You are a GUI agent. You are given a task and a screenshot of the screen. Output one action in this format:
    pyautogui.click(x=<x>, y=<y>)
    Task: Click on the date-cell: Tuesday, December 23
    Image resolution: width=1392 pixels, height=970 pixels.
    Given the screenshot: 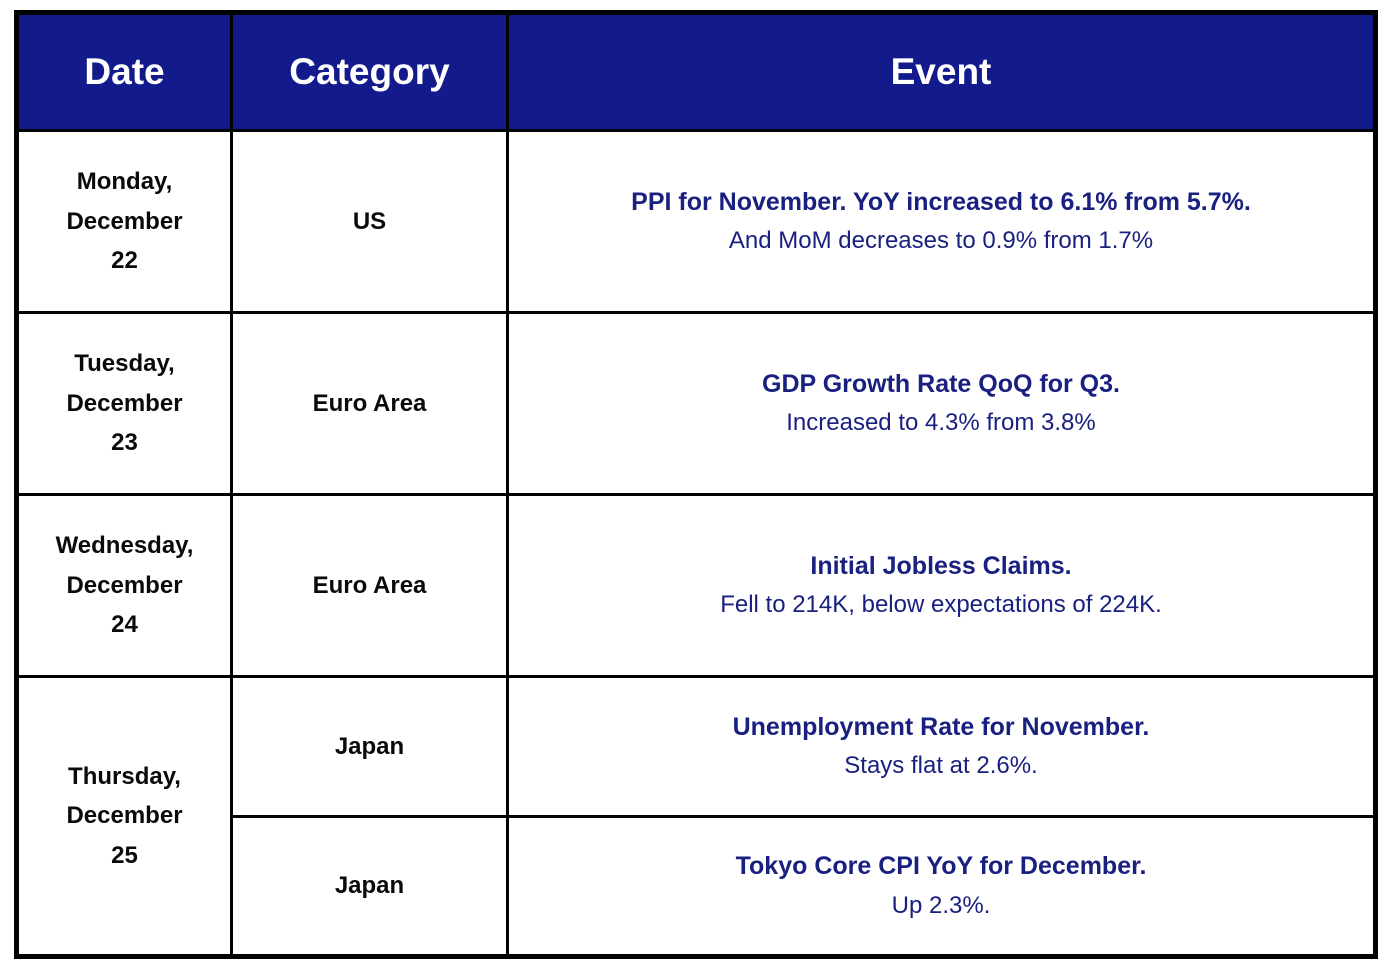 What is the action you would take?
    pyautogui.click(x=124, y=403)
    